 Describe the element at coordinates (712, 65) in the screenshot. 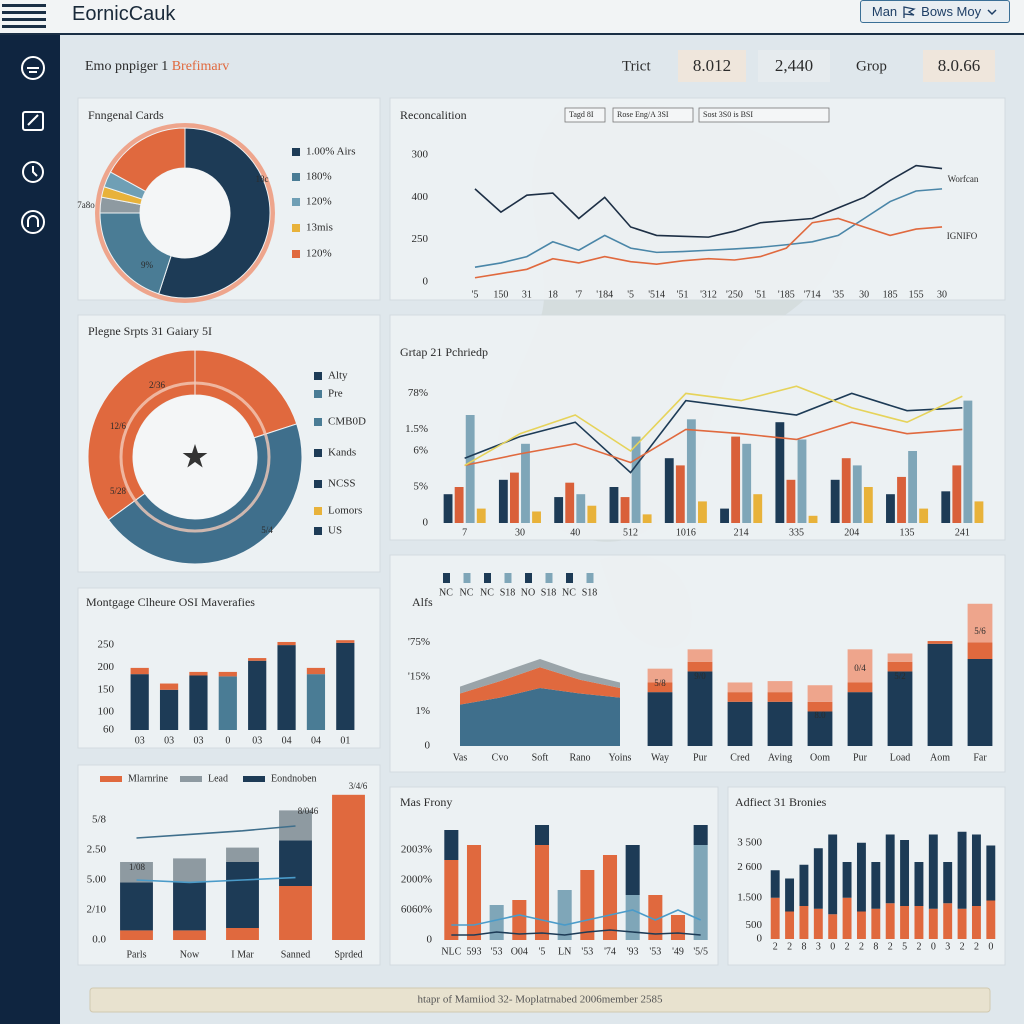

I see `stat-value: 8.012` at that location.